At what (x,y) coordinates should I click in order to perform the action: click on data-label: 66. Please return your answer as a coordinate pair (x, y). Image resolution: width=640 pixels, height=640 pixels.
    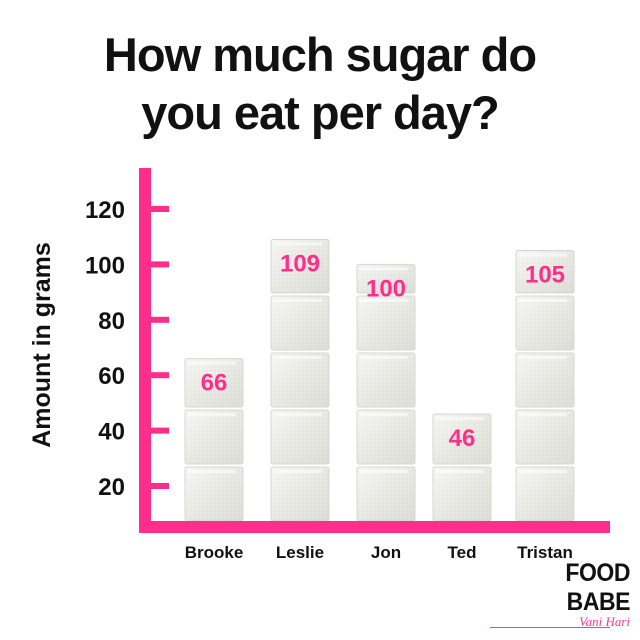
    Looking at the image, I should click on (214, 383).